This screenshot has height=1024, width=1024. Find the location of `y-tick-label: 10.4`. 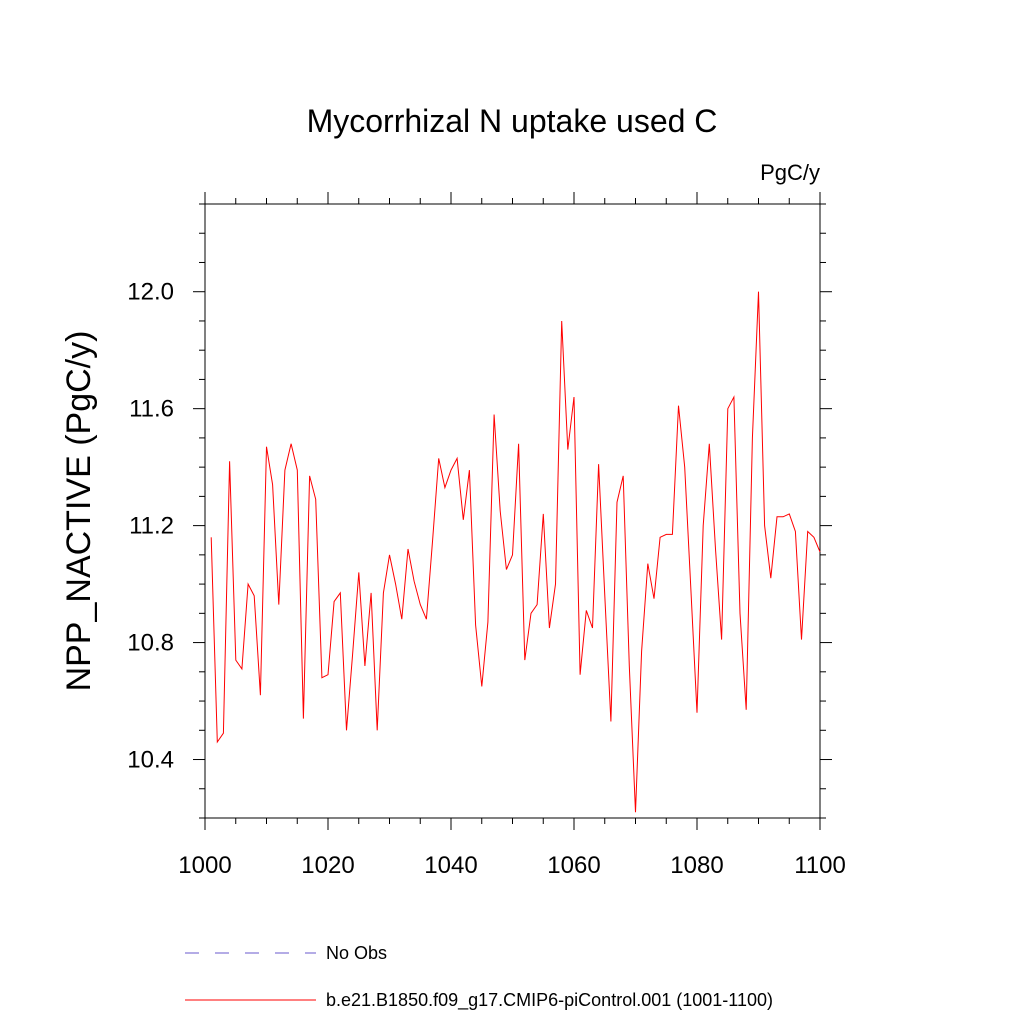

y-tick-label: 10.4 is located at coordinates (150, 760).